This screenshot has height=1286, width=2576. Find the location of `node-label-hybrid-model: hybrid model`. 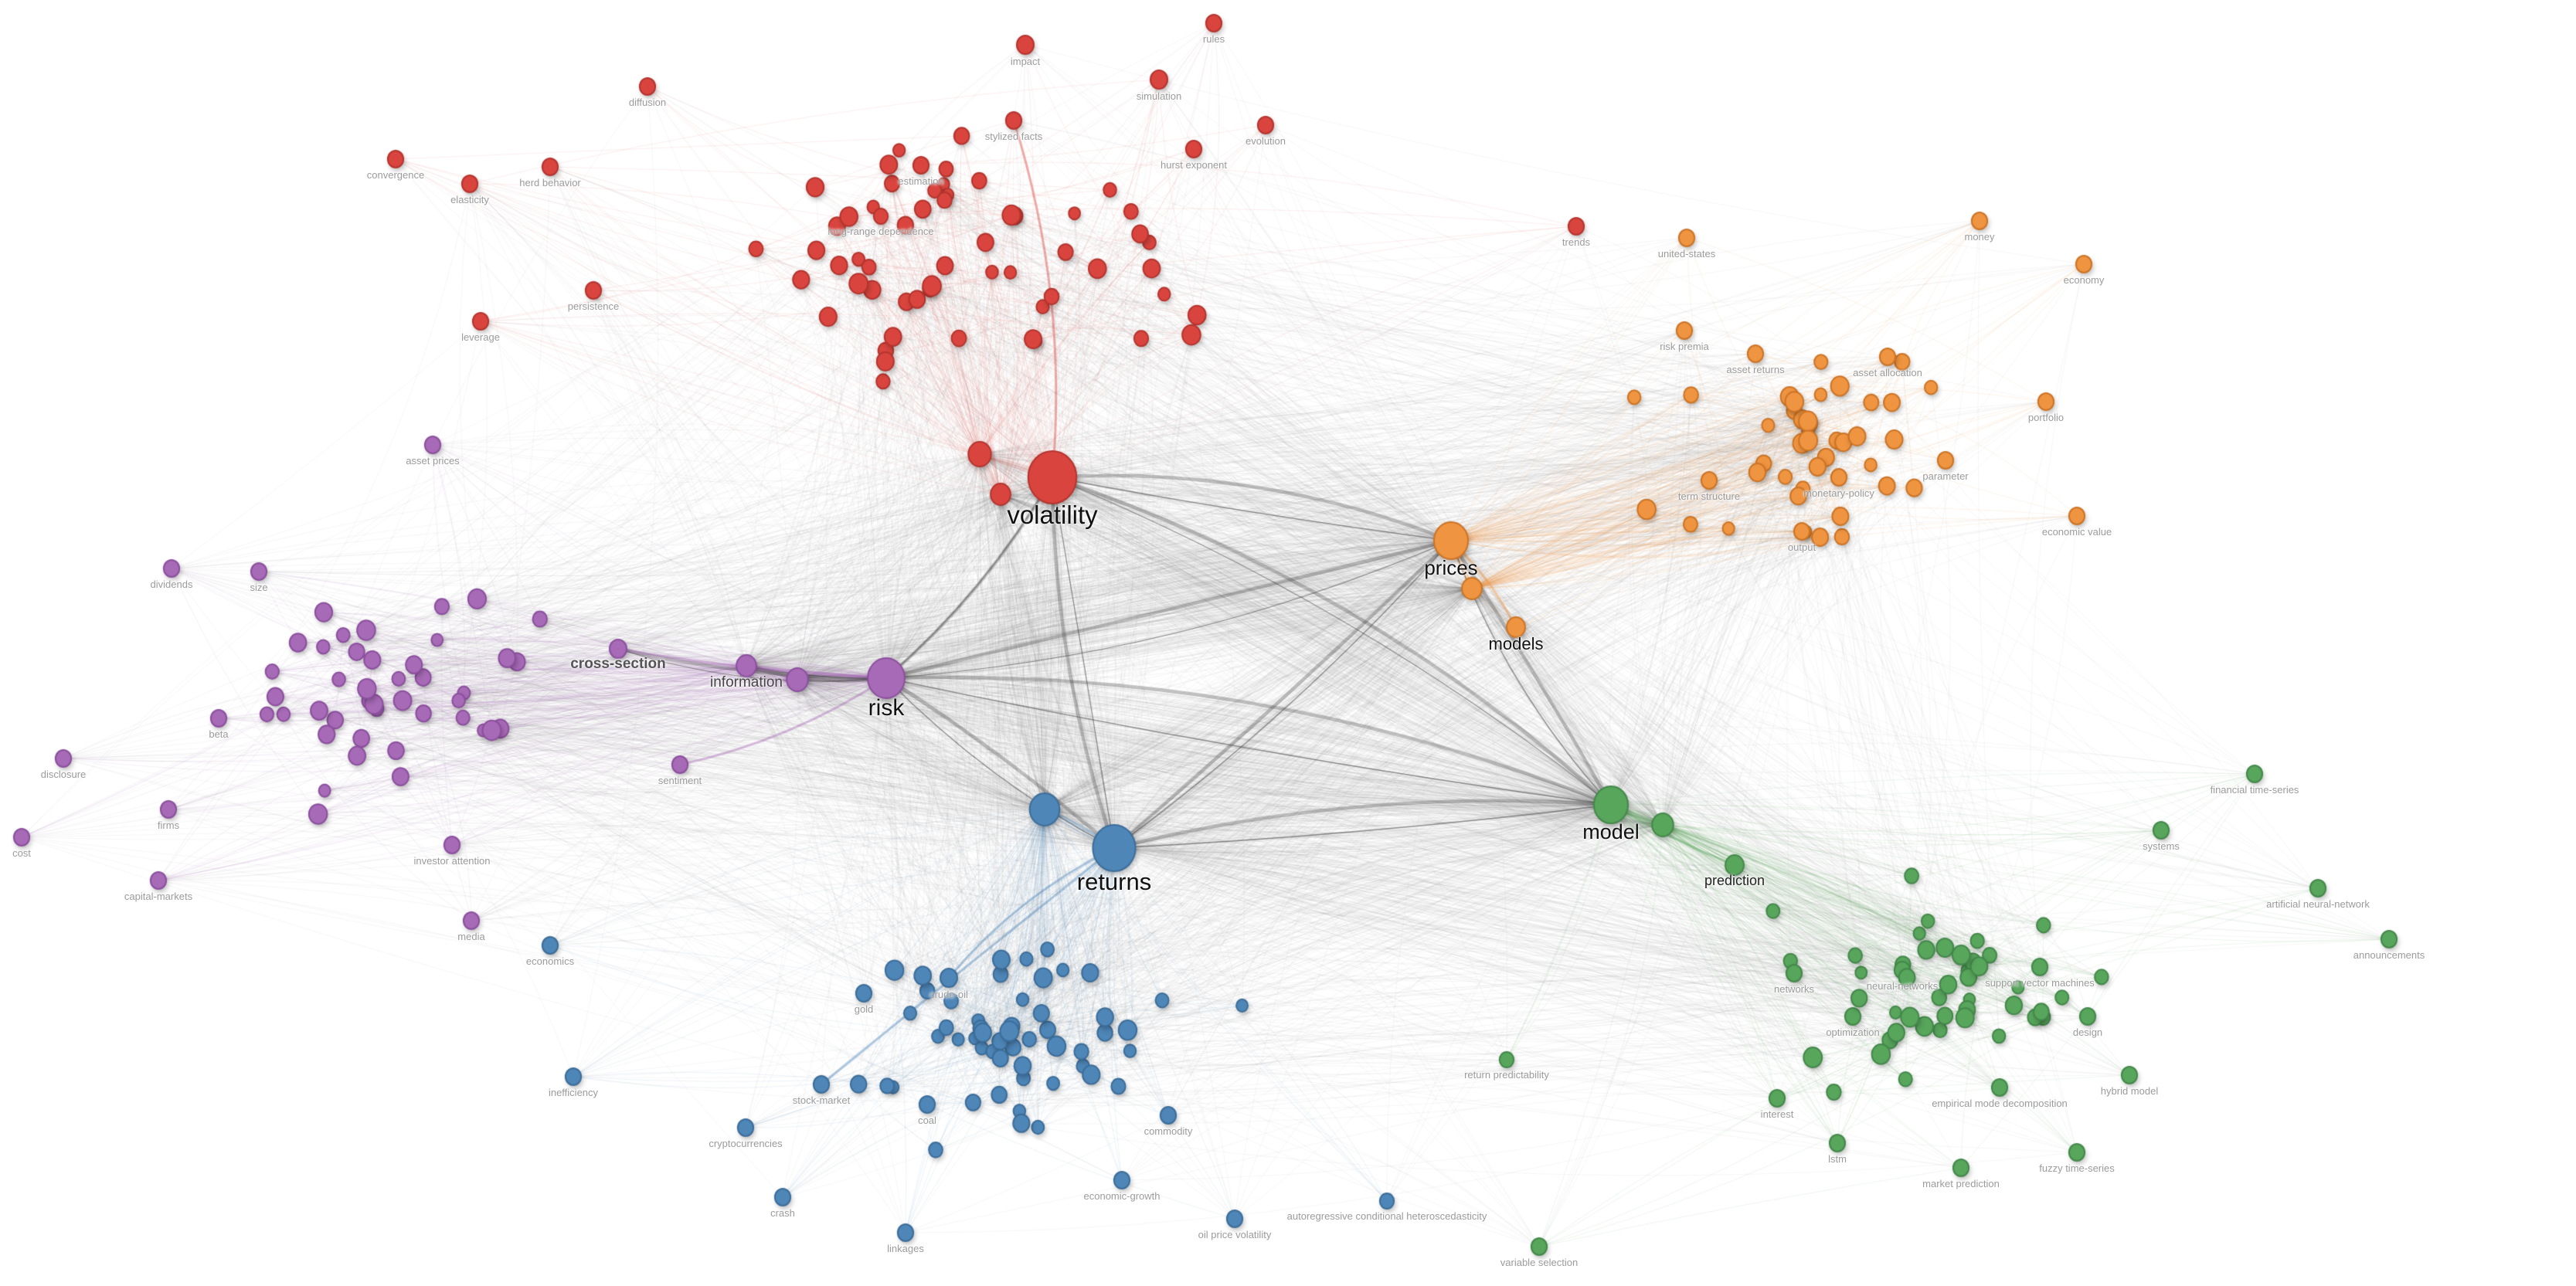

node-label-hybrid-model: hybrid model is located at coordinates (2129, 1091).